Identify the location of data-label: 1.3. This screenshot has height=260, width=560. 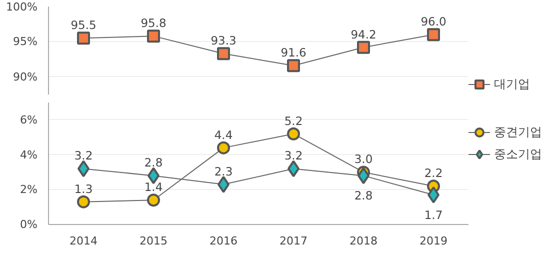
(83, 189).